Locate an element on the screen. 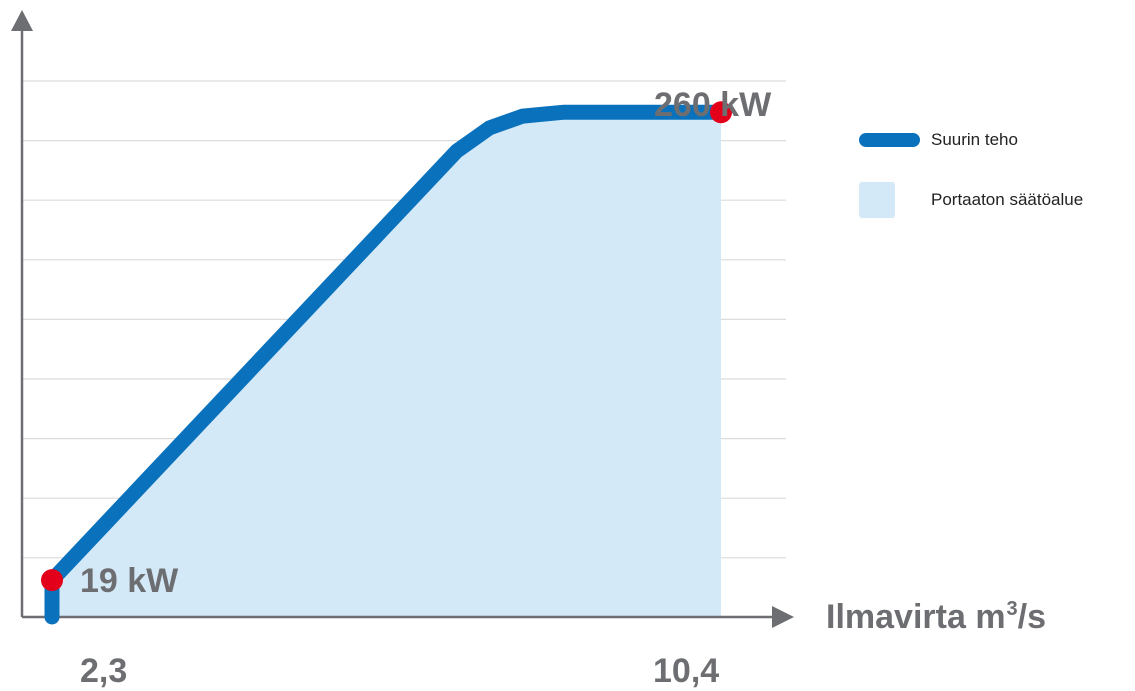 Image resolution: width=1135 pixels, height=691 pixels. legend-label: Suurin teho is located at coordinates (974, 139).